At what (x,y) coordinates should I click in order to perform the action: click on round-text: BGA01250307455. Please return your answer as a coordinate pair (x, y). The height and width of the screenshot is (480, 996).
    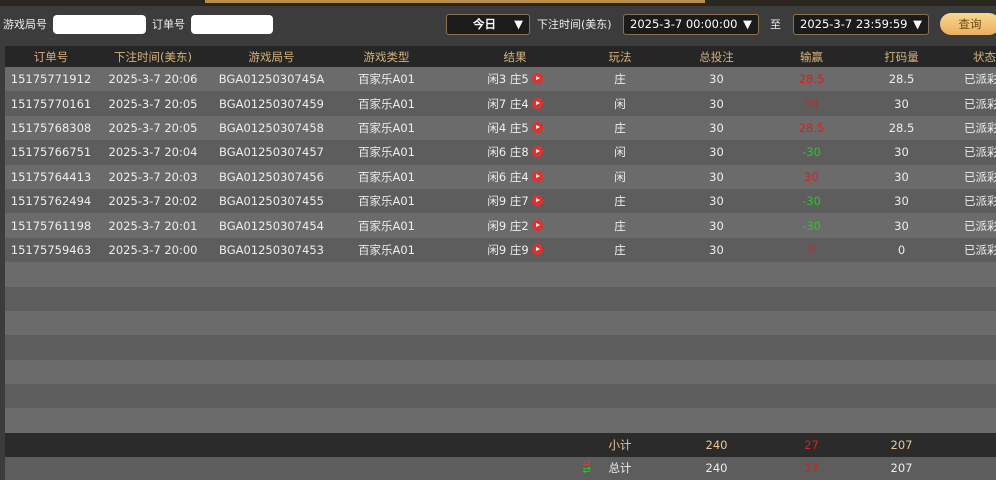
    Looking at the image, I should click on (271, 201).